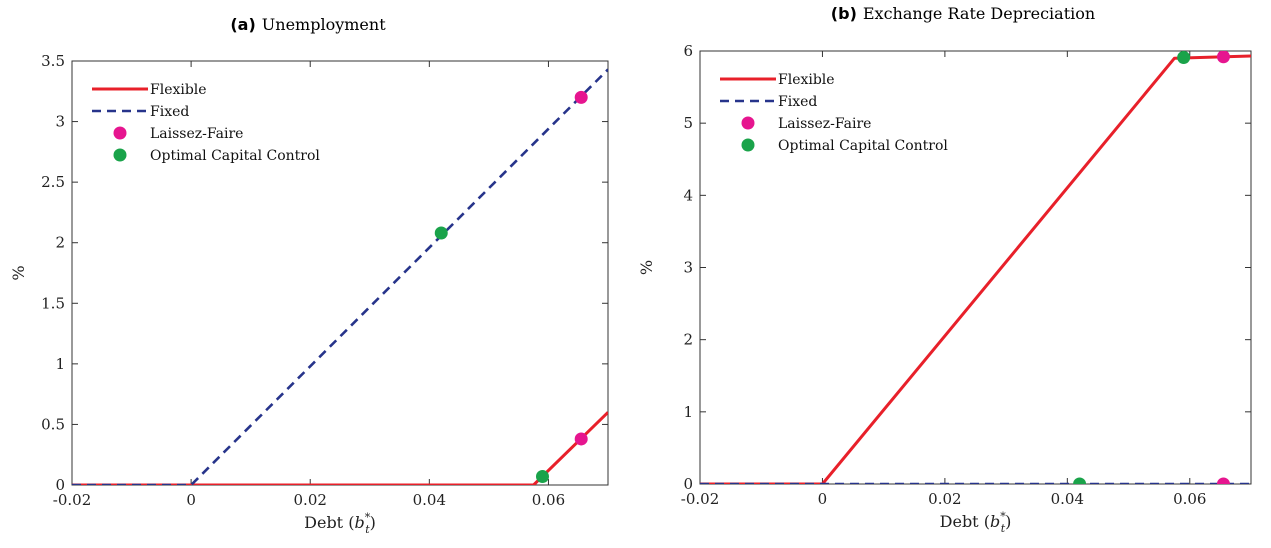  I want to click on chart-title: (b) Exchange Rate Depreciation, so click(963, 13).